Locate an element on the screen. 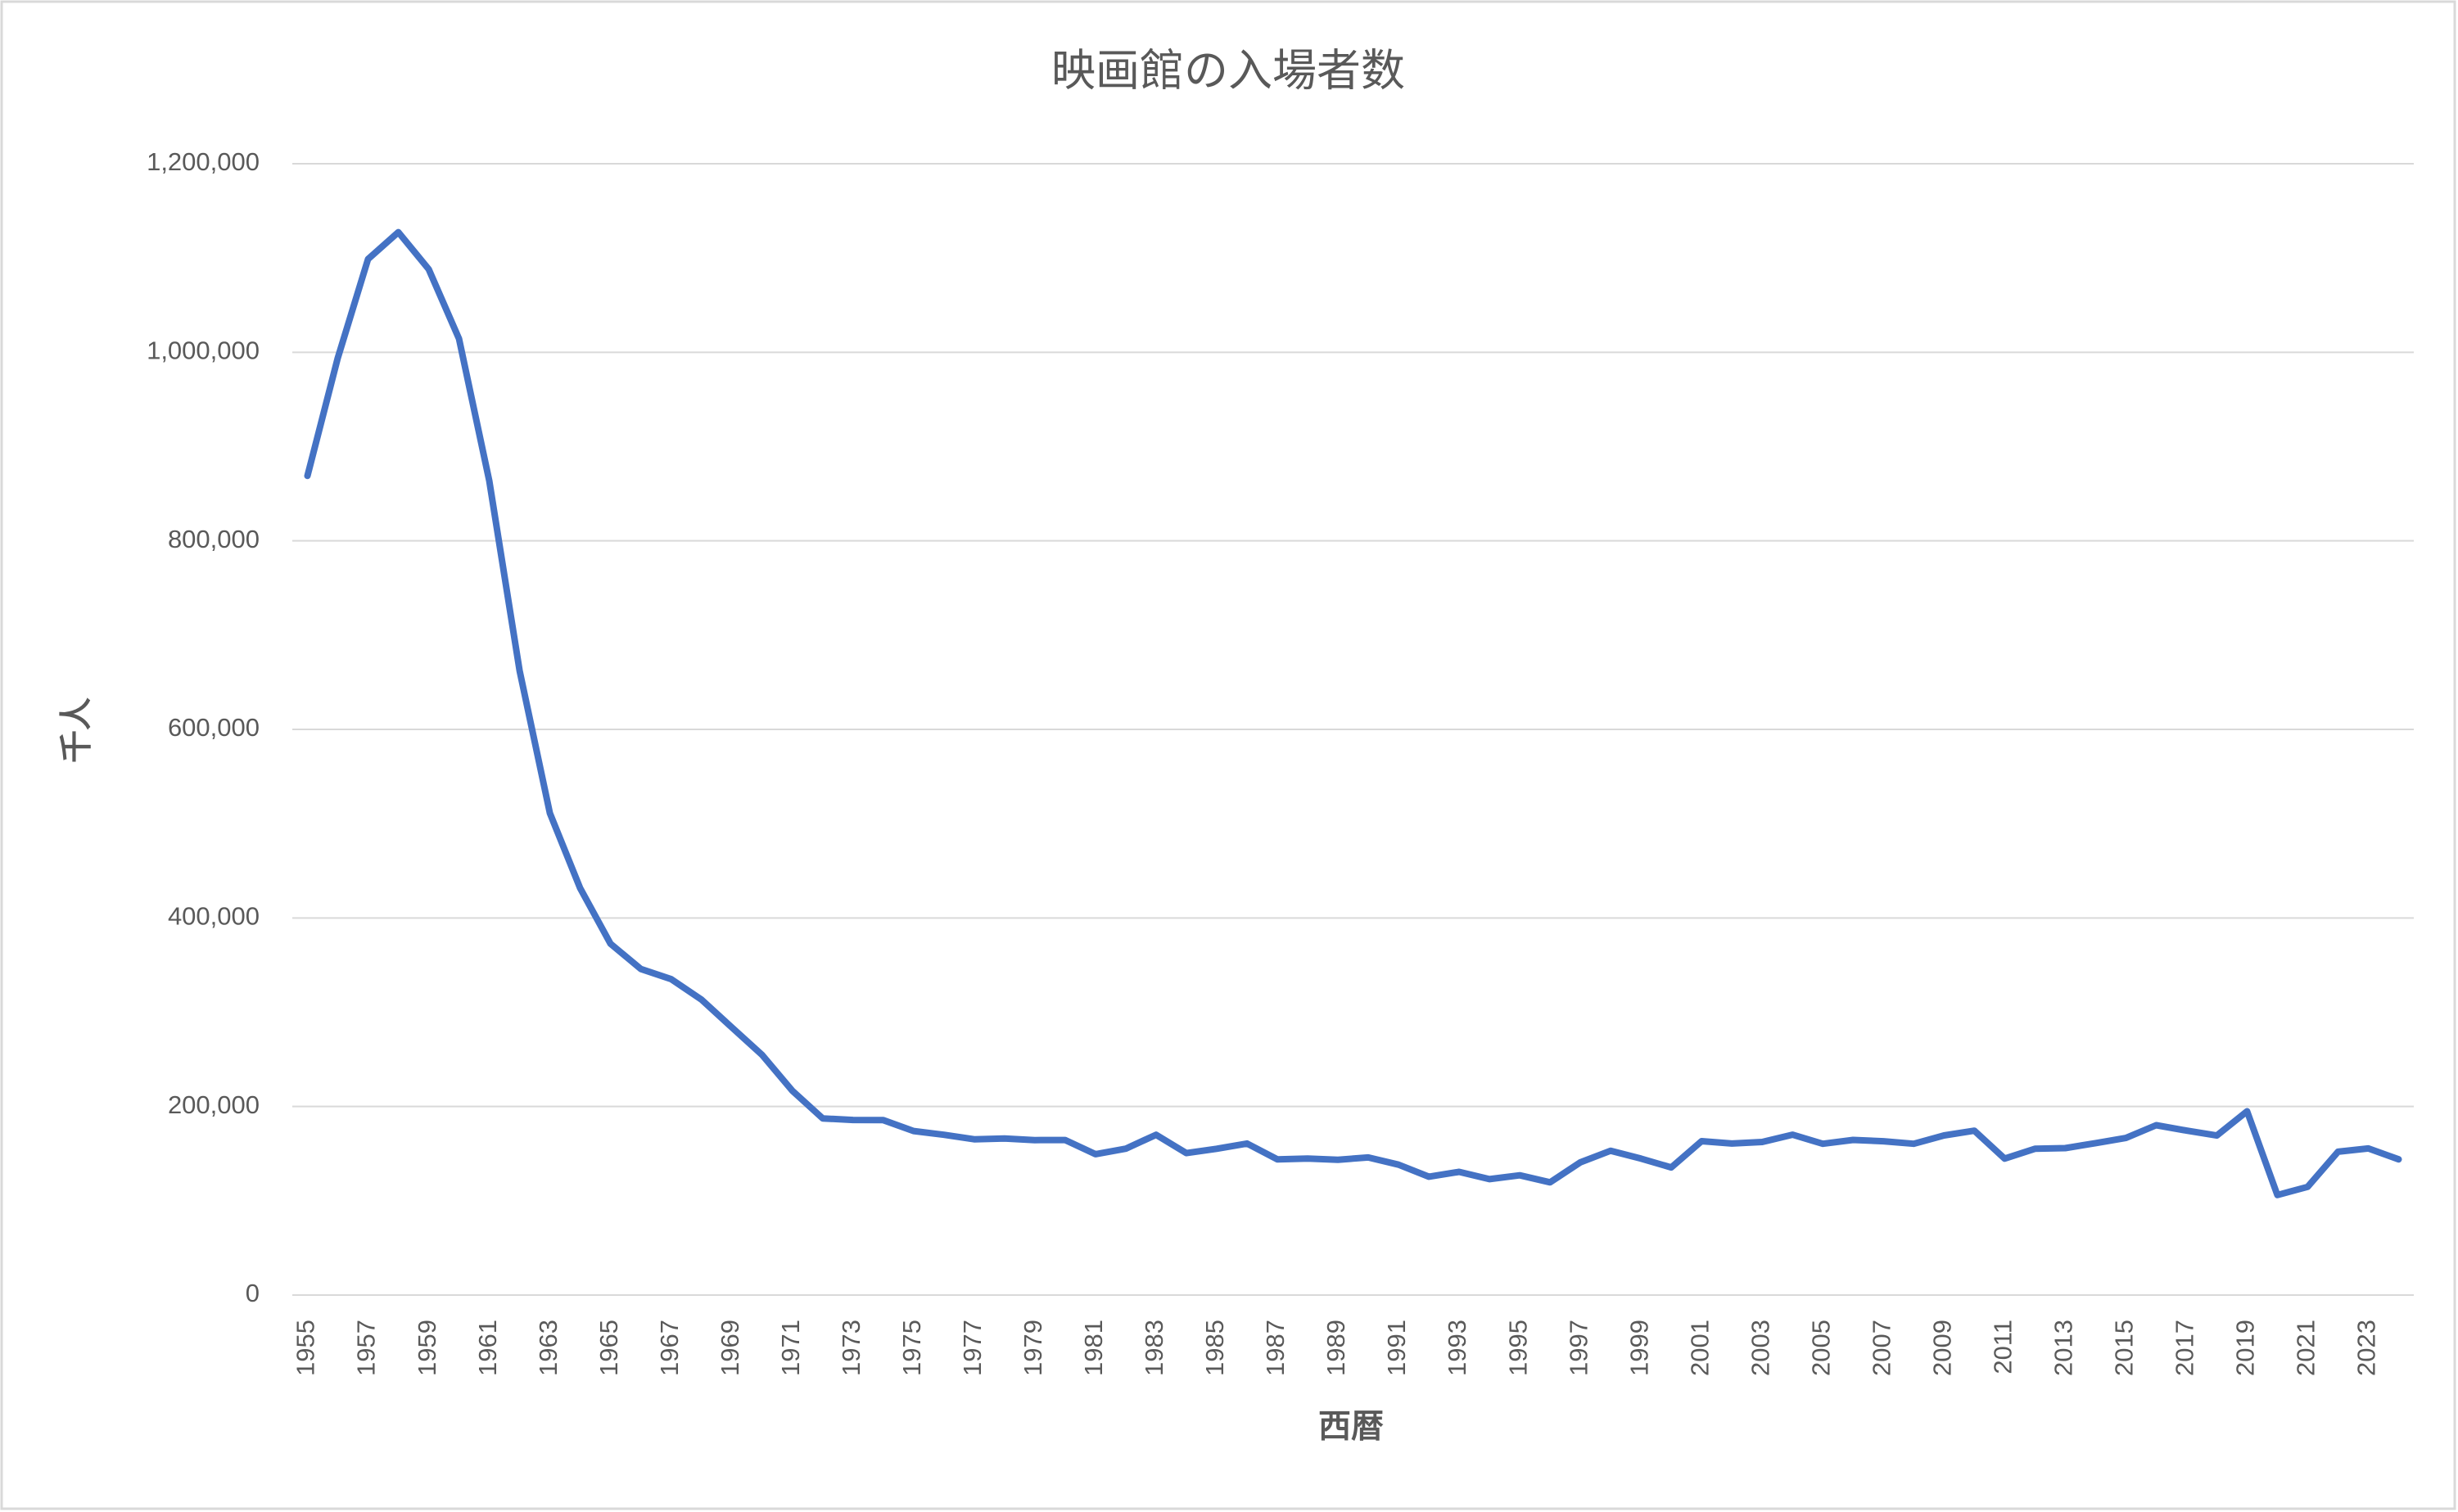 The height and width of the screenshot is (1512, 2458). x-tick-label: 1979 is located at coordinates (1033, 1348).